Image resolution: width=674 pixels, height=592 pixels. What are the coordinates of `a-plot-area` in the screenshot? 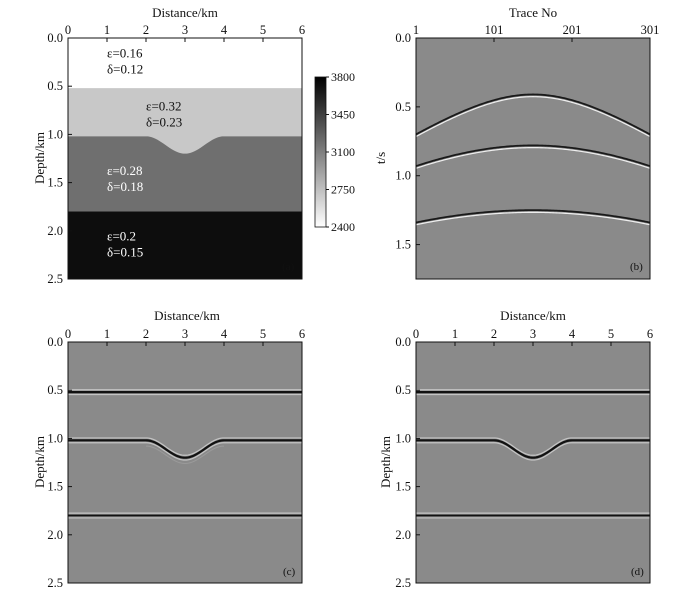 It's located at (185, 158).